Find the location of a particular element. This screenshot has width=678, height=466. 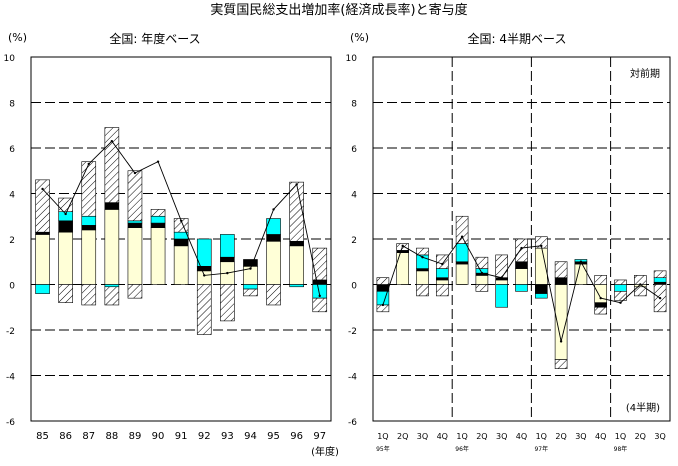

x-tick-label: 87 is located at coordinates (88, 436).